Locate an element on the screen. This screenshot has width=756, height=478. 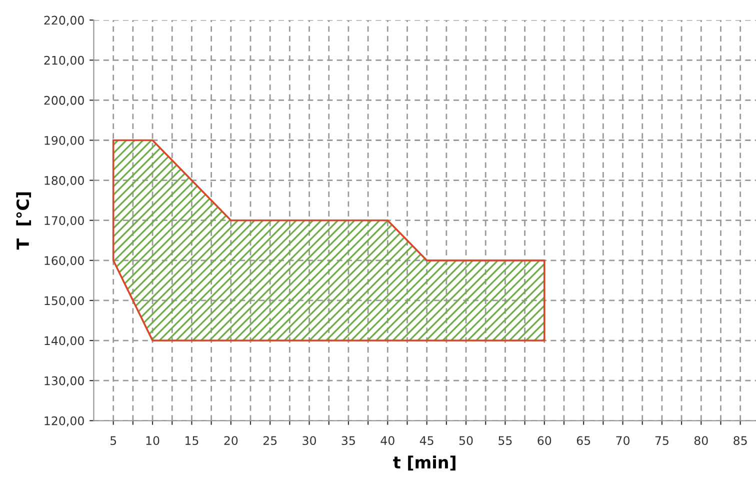
x-tick-label: 50 is located at coordinates (466, 441).